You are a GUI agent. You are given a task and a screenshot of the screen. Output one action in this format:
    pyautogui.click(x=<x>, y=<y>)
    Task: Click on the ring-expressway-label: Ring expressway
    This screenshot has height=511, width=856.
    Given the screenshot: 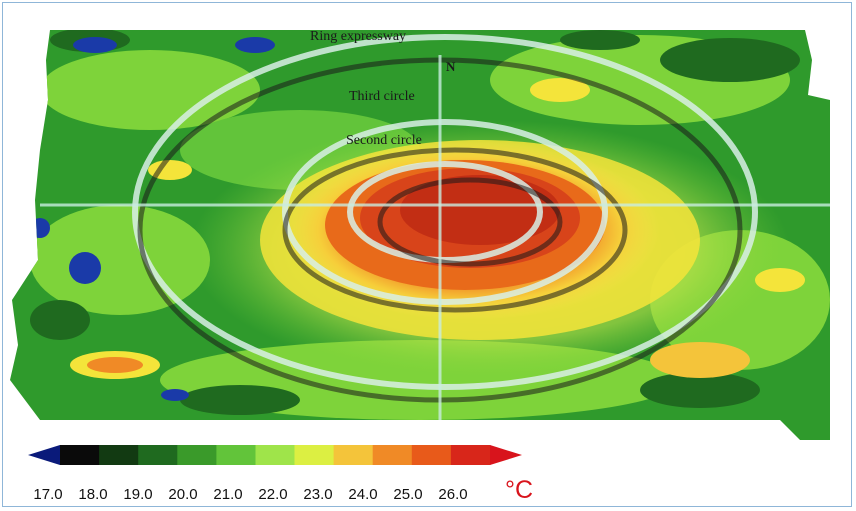 What is the action you would take?
    pyautogui.click(x=358, y=36)
    